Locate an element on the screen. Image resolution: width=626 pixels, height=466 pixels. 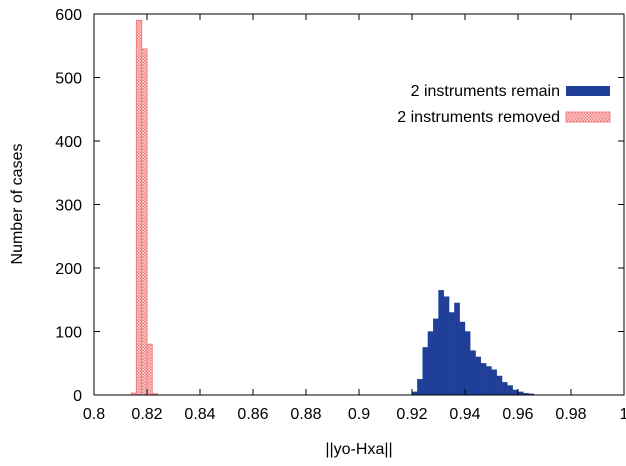
x-tick-label: 0.98 is located at coordinates (570, 414).